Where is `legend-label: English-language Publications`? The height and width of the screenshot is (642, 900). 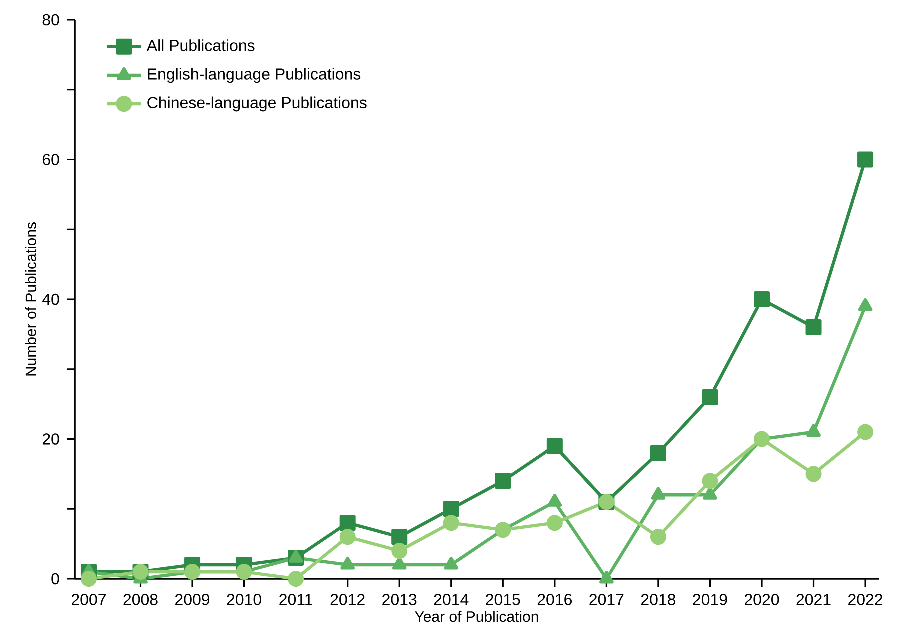
legend-label: English-language Publications is located at coordinates (254, 76).